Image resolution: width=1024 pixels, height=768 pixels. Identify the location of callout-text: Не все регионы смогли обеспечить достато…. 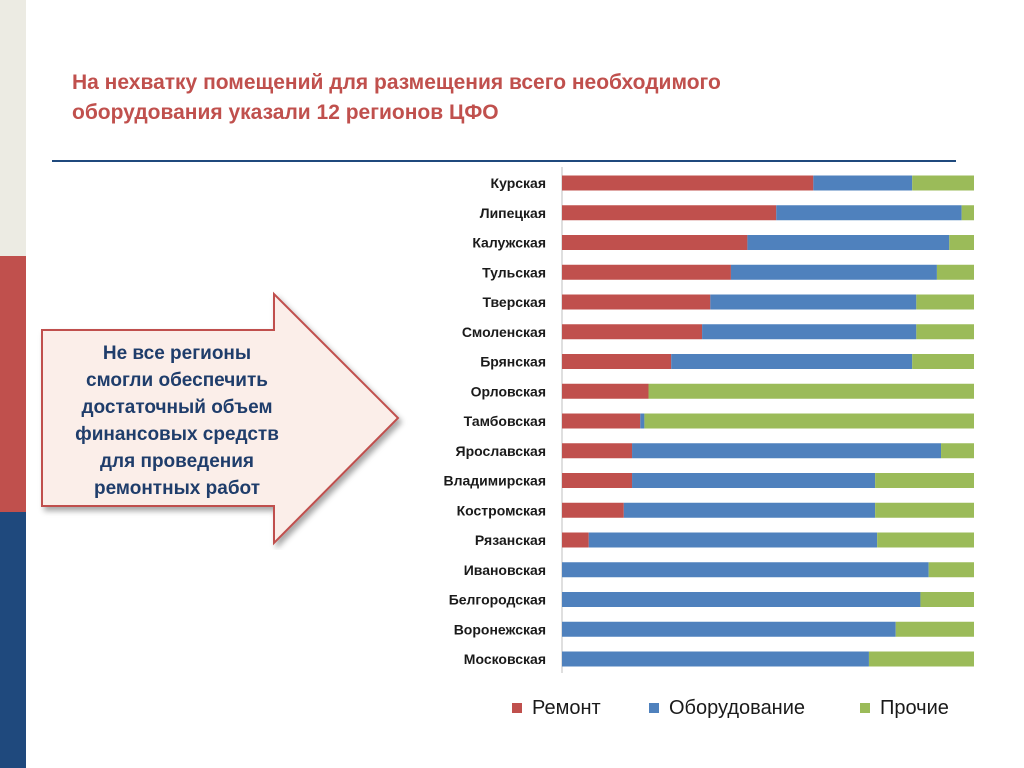
(177, 421).